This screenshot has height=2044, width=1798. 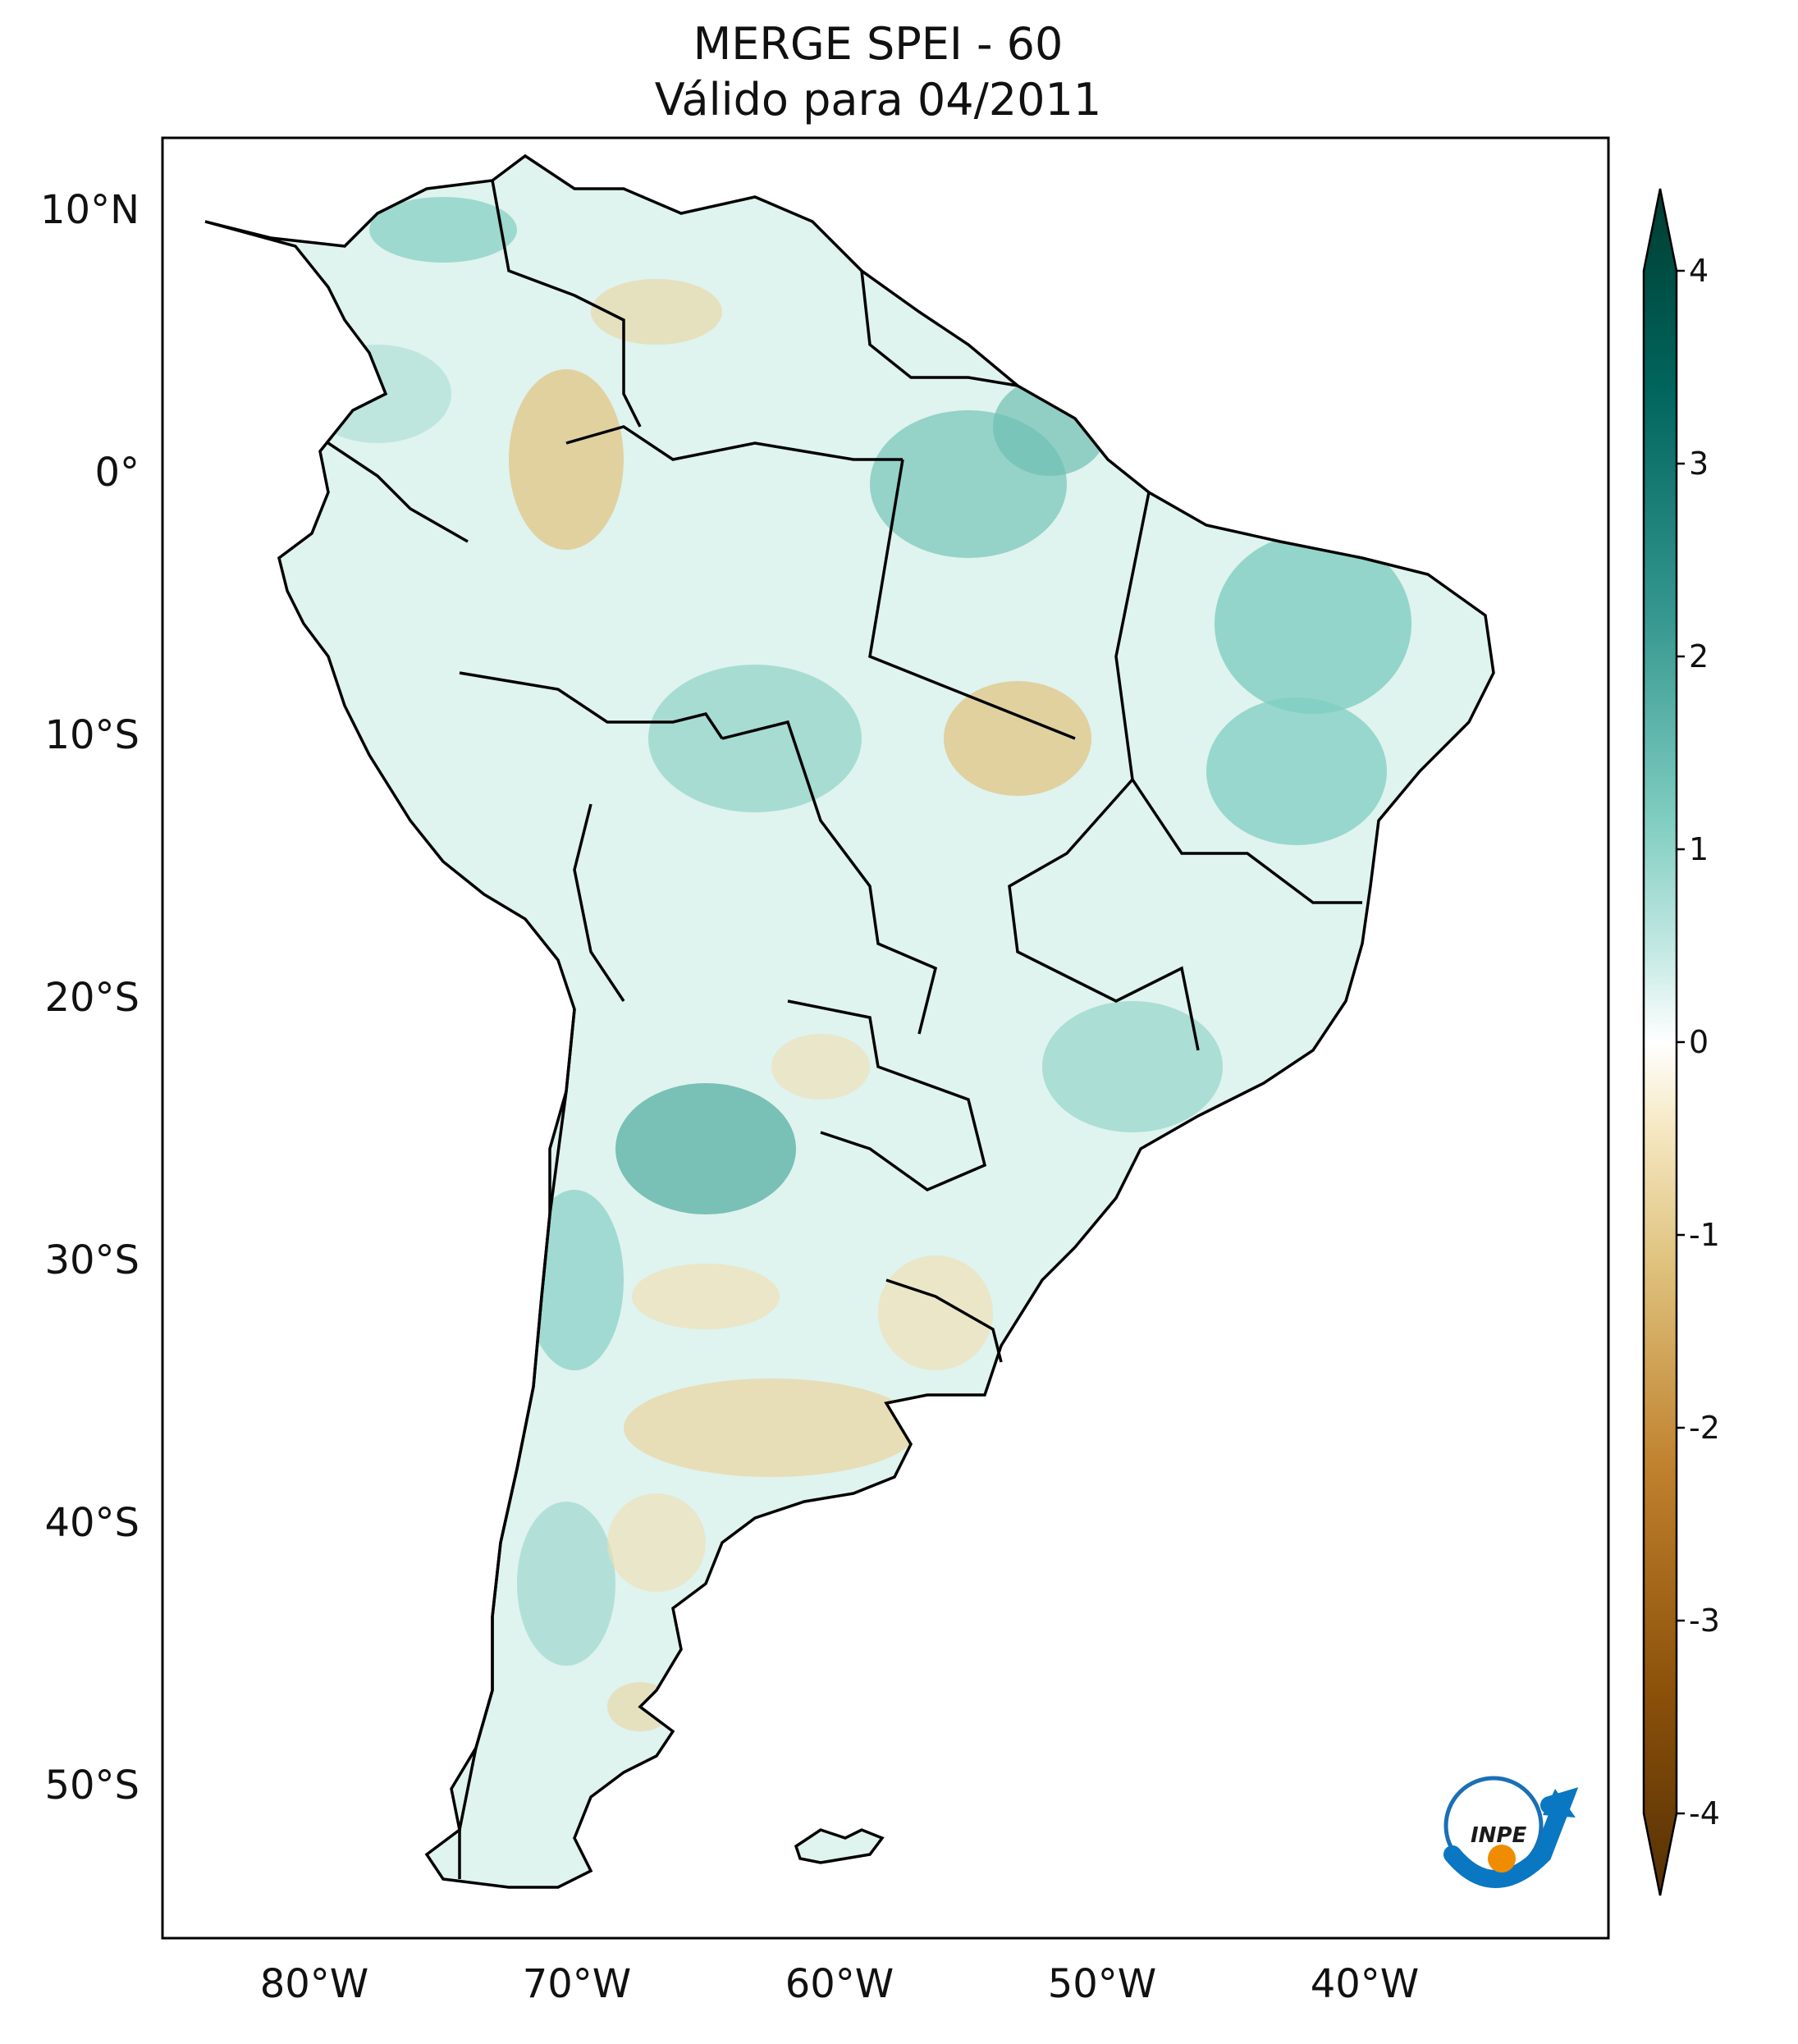 What do you see at coordinates (887, 1095) in the screenshot?
I see `border-paraguay` at bounding box center [887, 1095].